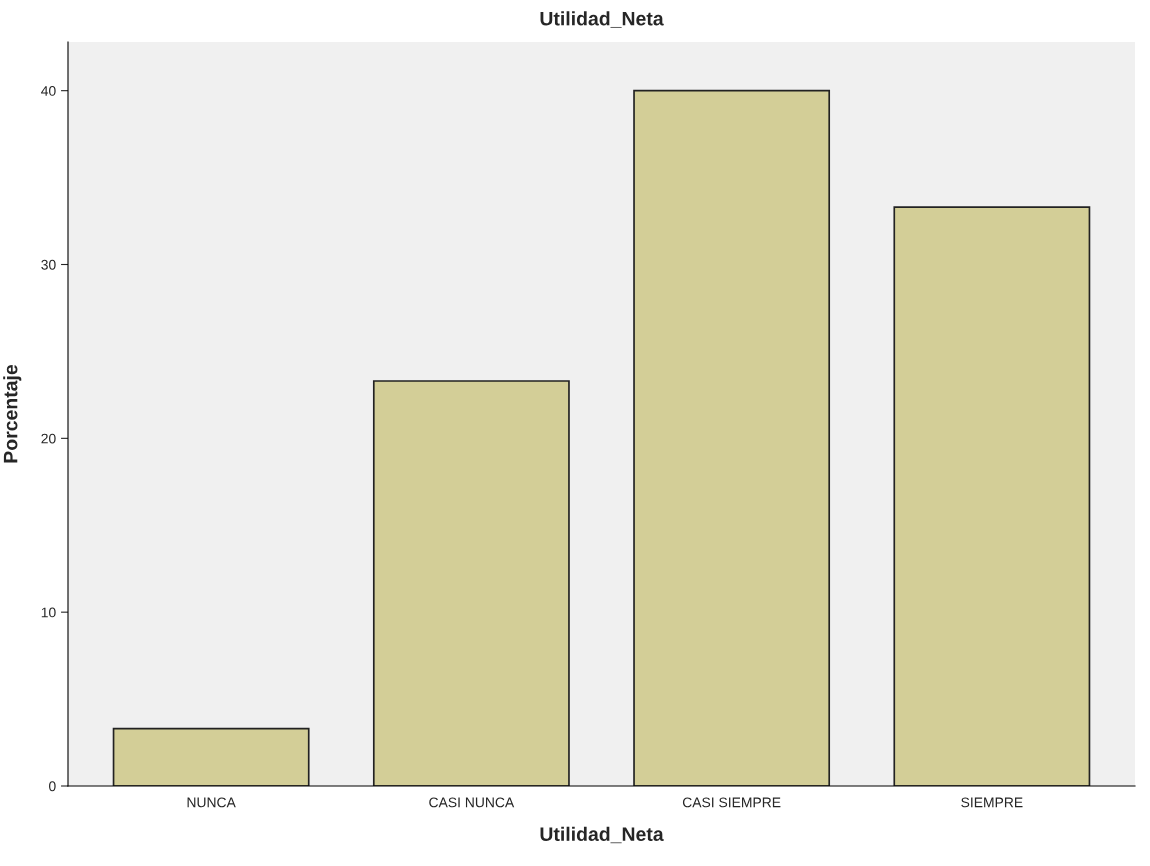 Image resolution: width=1150 pixels, height=866 pixels. I want to click on y-tick-label: 0, so click(52, 786).